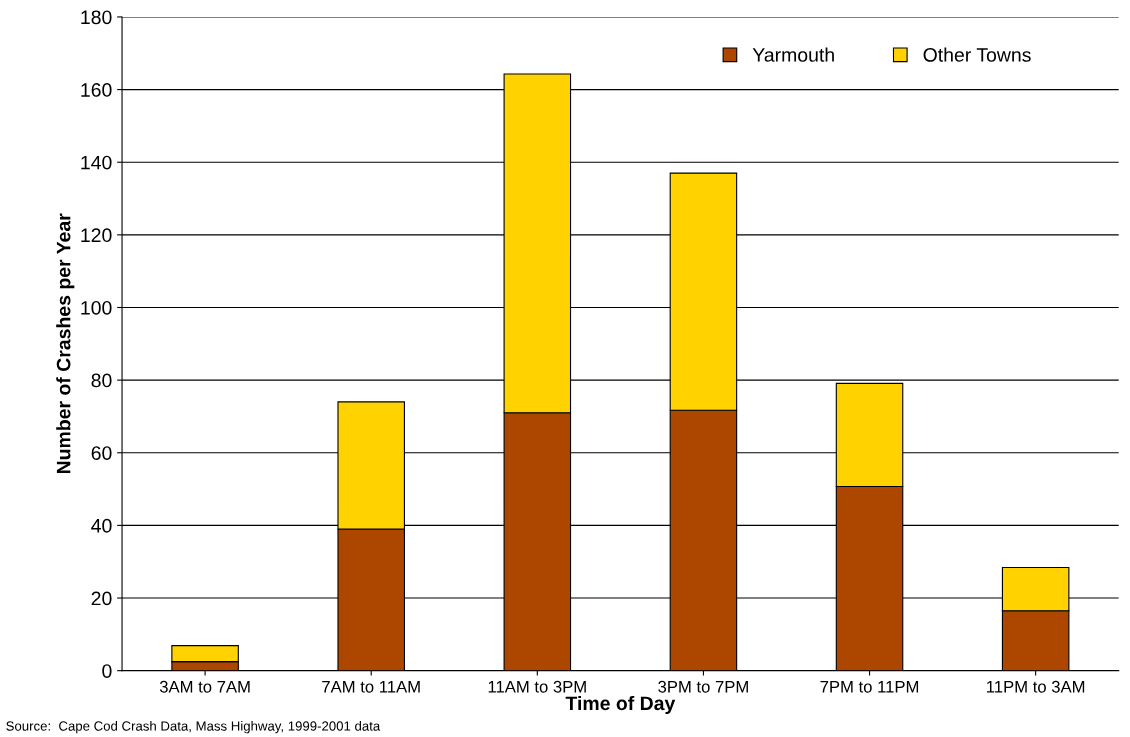  I want to click on legend-label: Other Towns, so click(977, 54).